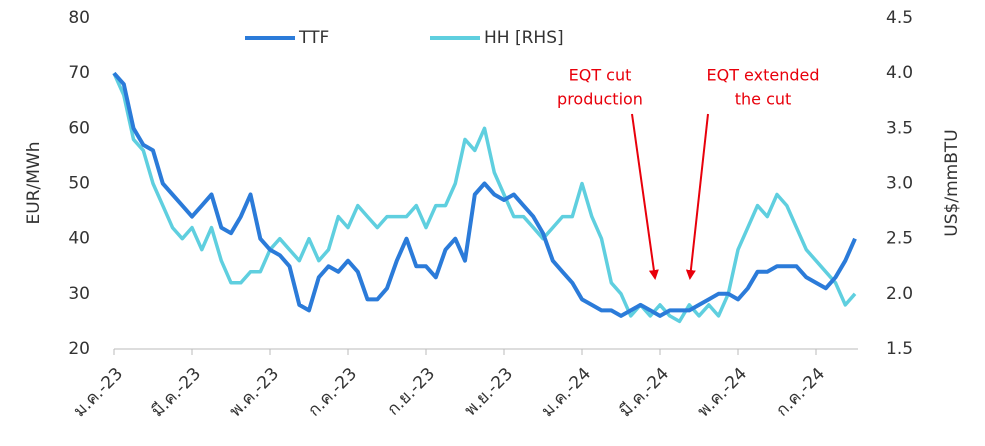 Image resolution: width=985 pixels, height=446 pixels. What do you see at coordinates (176, 392) in the screenshot?
I see `x-tick-label: มี.ค.-23` at bounding box center [176, 392].